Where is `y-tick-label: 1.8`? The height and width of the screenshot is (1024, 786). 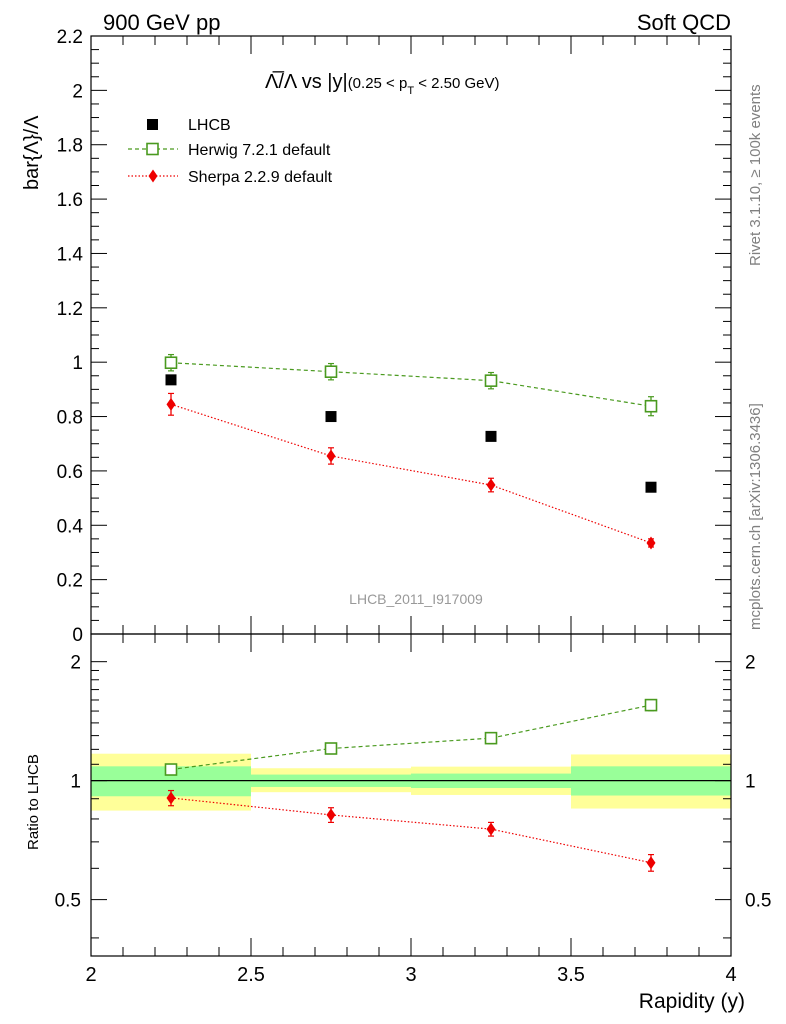
y-tick-label: 1.8 is located at coordinates (70, 146).